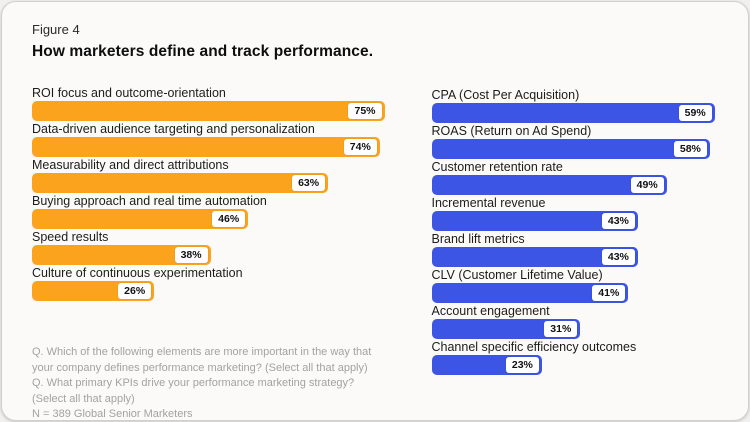 The width and height of the screenshot is (750, 422). Describe the element at coordinates (93, 291) in the screenshot. I see `orange-bar: 26%` at that location.